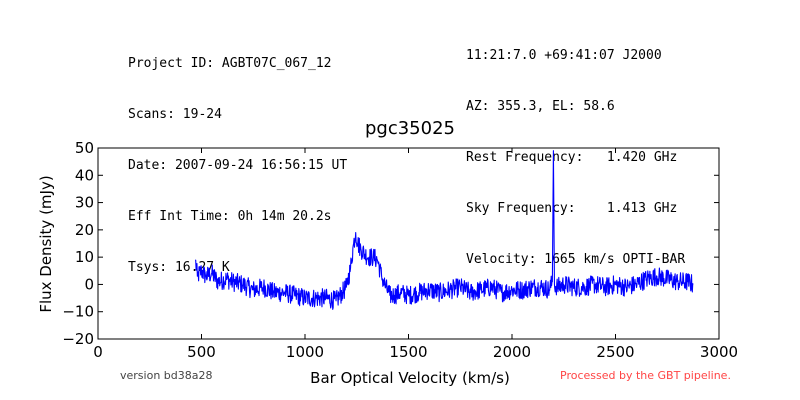 The width and height of the screenshot is (800, 400). What do you see at coordinates (84, 148) in the screenshot?
I see `y-tick-label: 50` at bounding box center [84, 148].